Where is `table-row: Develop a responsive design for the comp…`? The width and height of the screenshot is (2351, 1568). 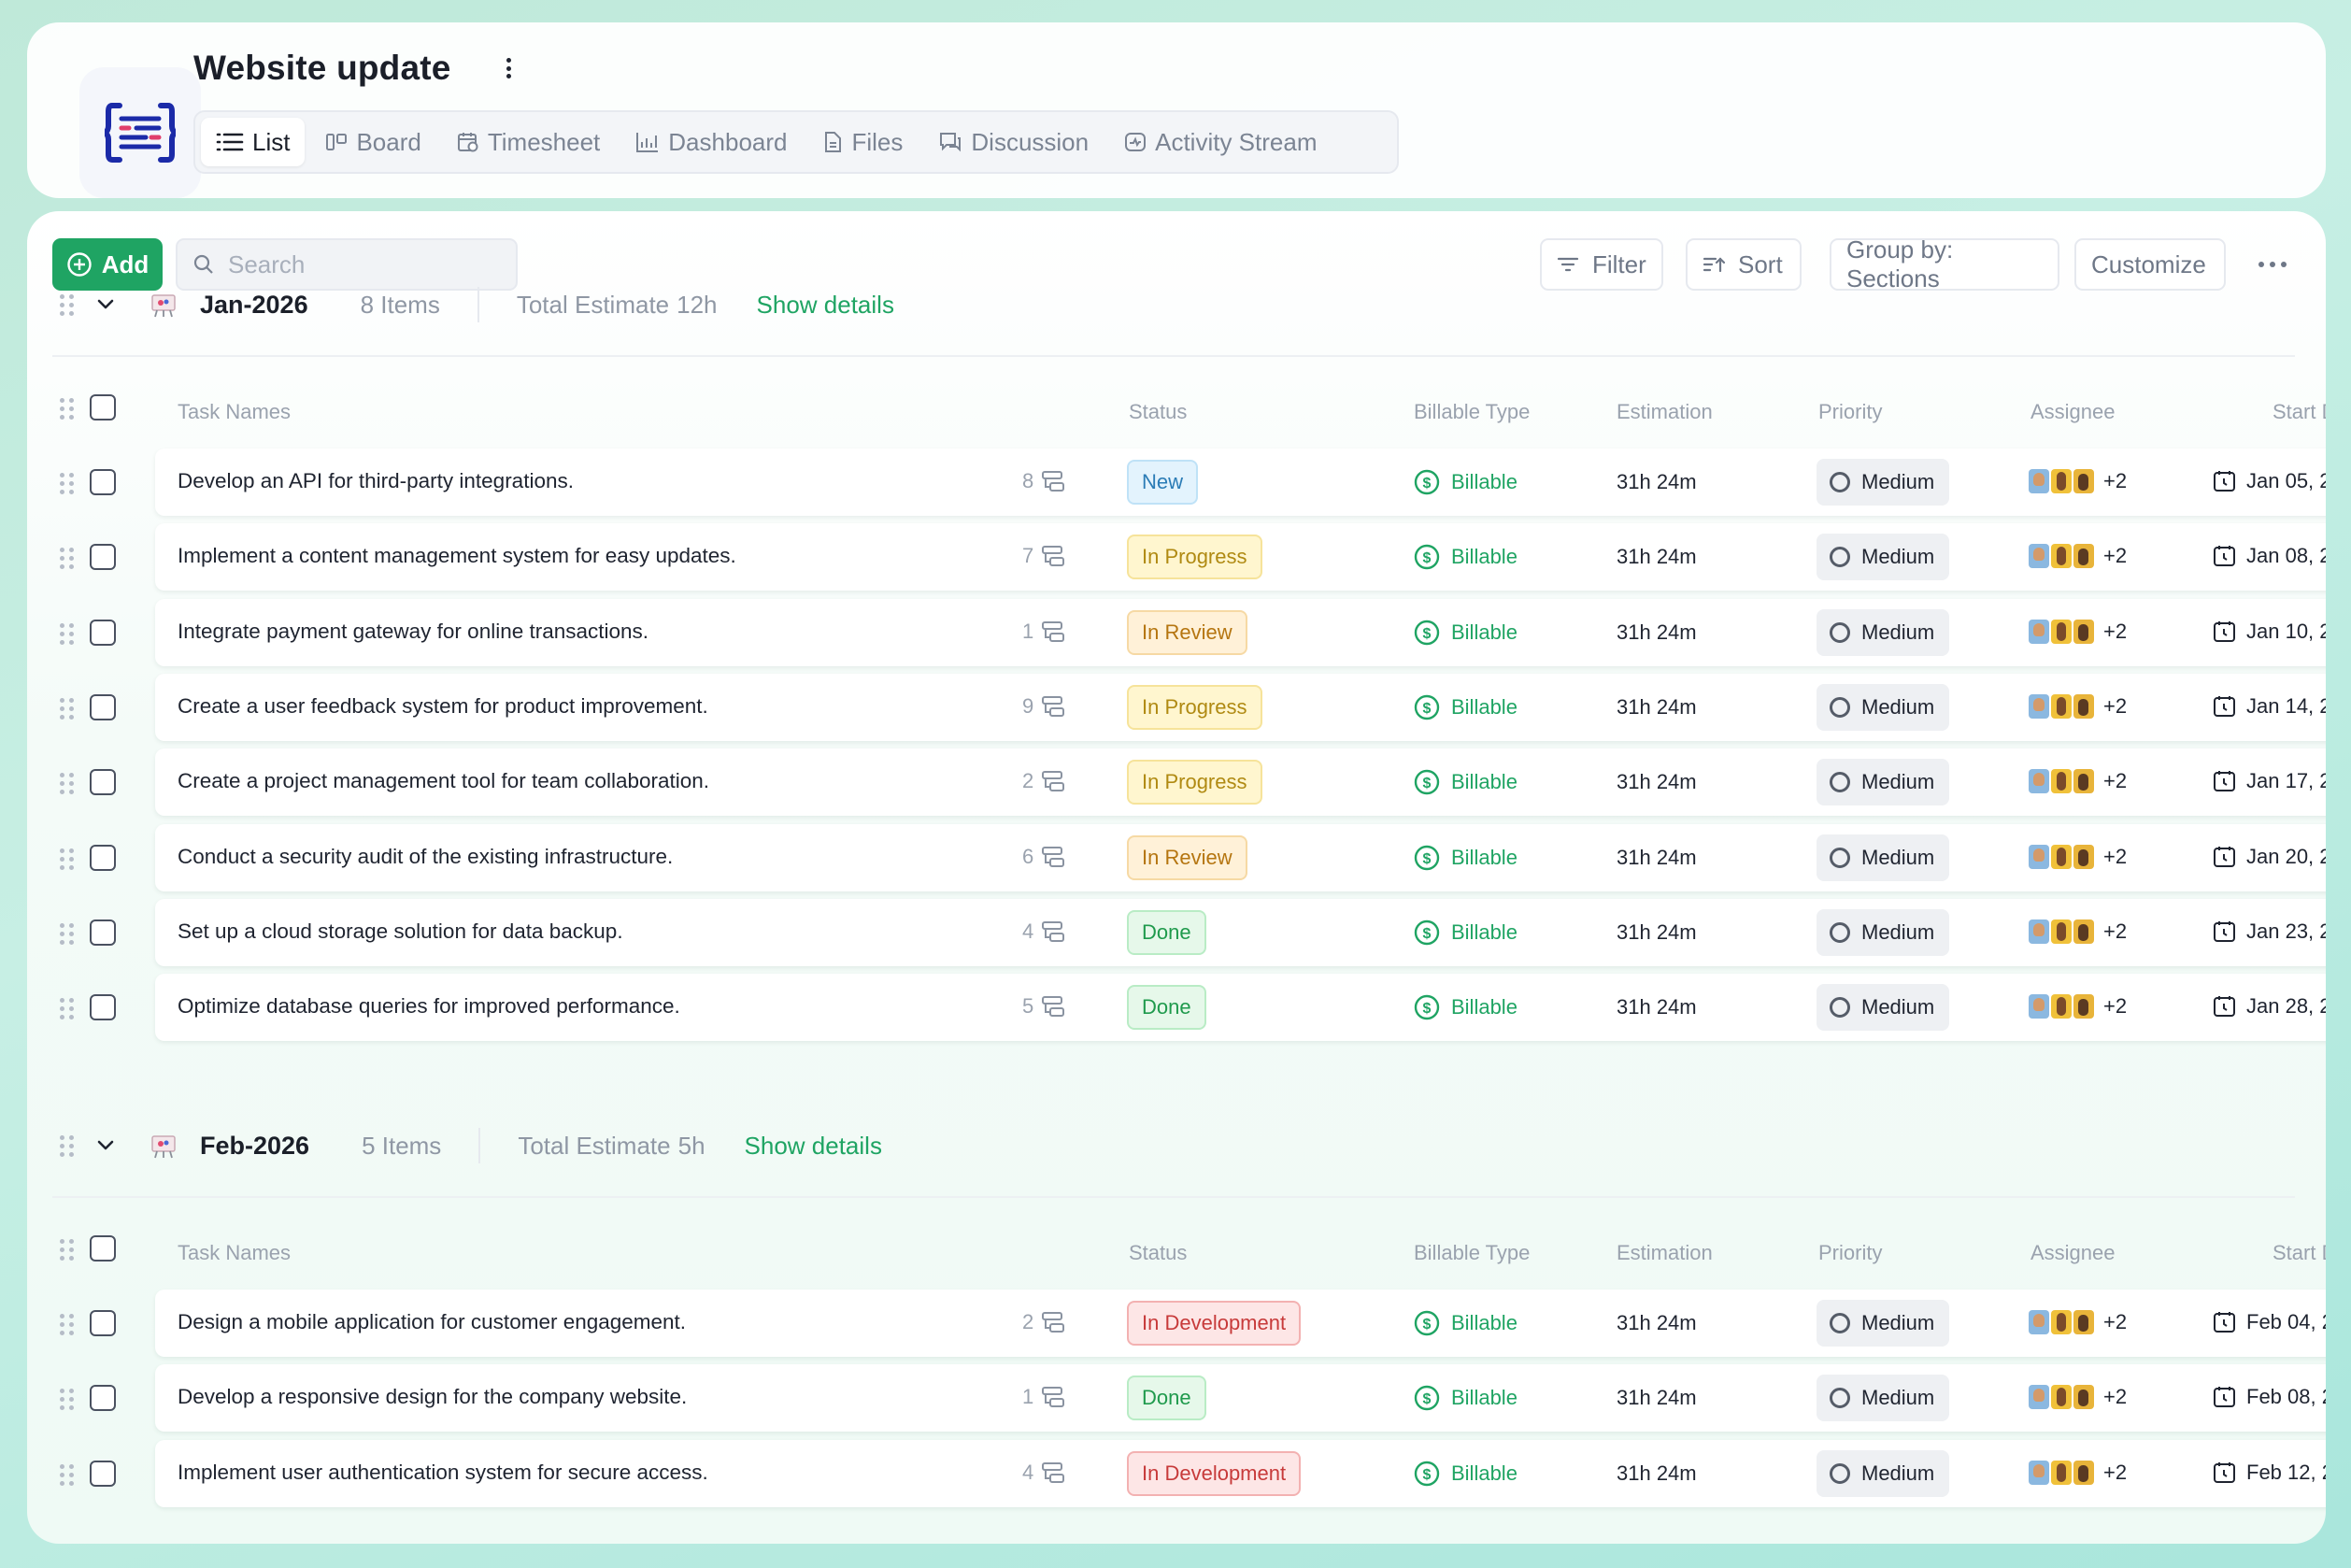 table-row: Develop a responsive design for the comp… is located at coordinates (1189, 1398).